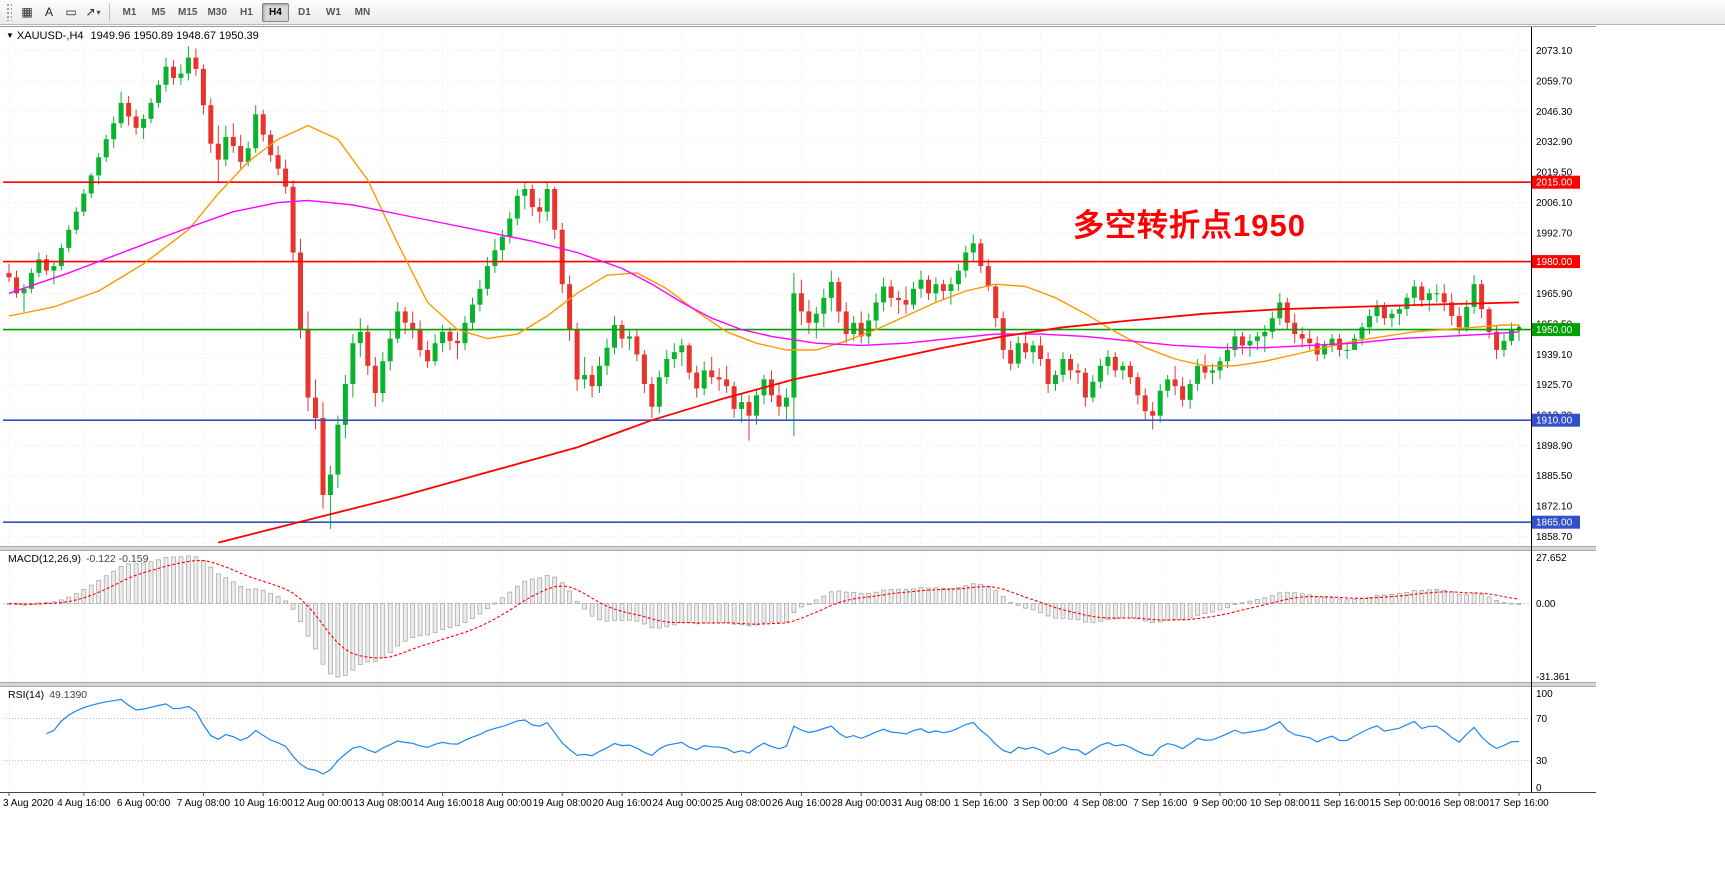 Image resolution: width=1725 pixels, height=894 pixels. Describe the element at coordinates (10, 35) in the screenshot. I see `collapse-triangle-icon: ▼` at that location.